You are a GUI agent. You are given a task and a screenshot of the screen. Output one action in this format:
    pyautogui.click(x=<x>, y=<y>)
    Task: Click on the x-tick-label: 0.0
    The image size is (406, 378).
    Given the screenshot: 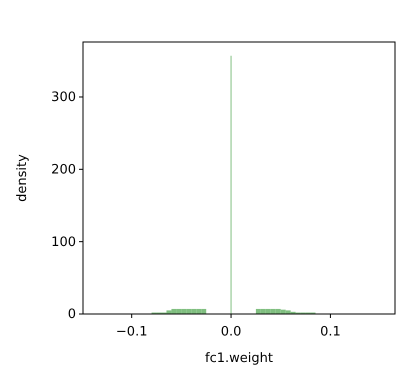 What is the action you would take?
    pyautogui.click(x=231, y=332)
    